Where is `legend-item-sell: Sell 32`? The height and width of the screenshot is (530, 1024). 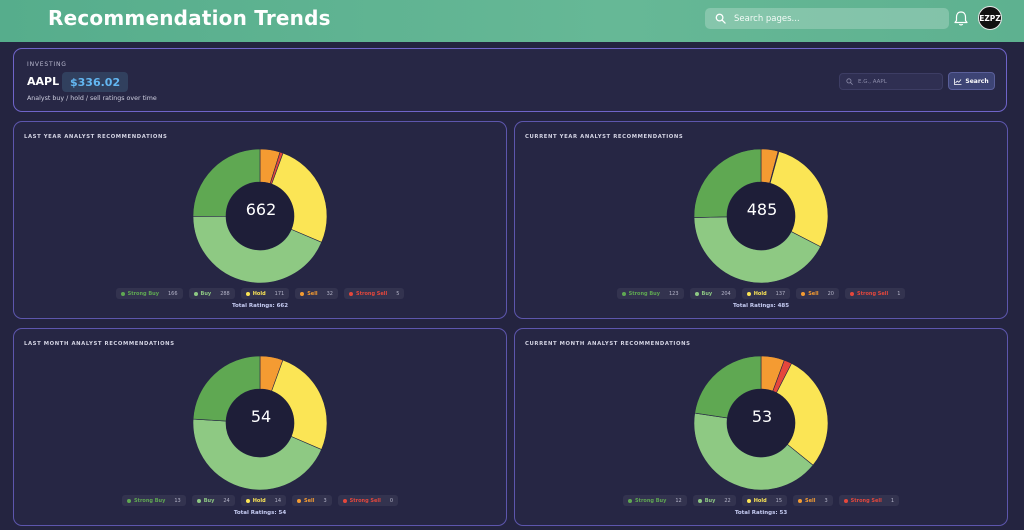 legend-item-sell: Sell 32 is located at coordinates (316, 293).